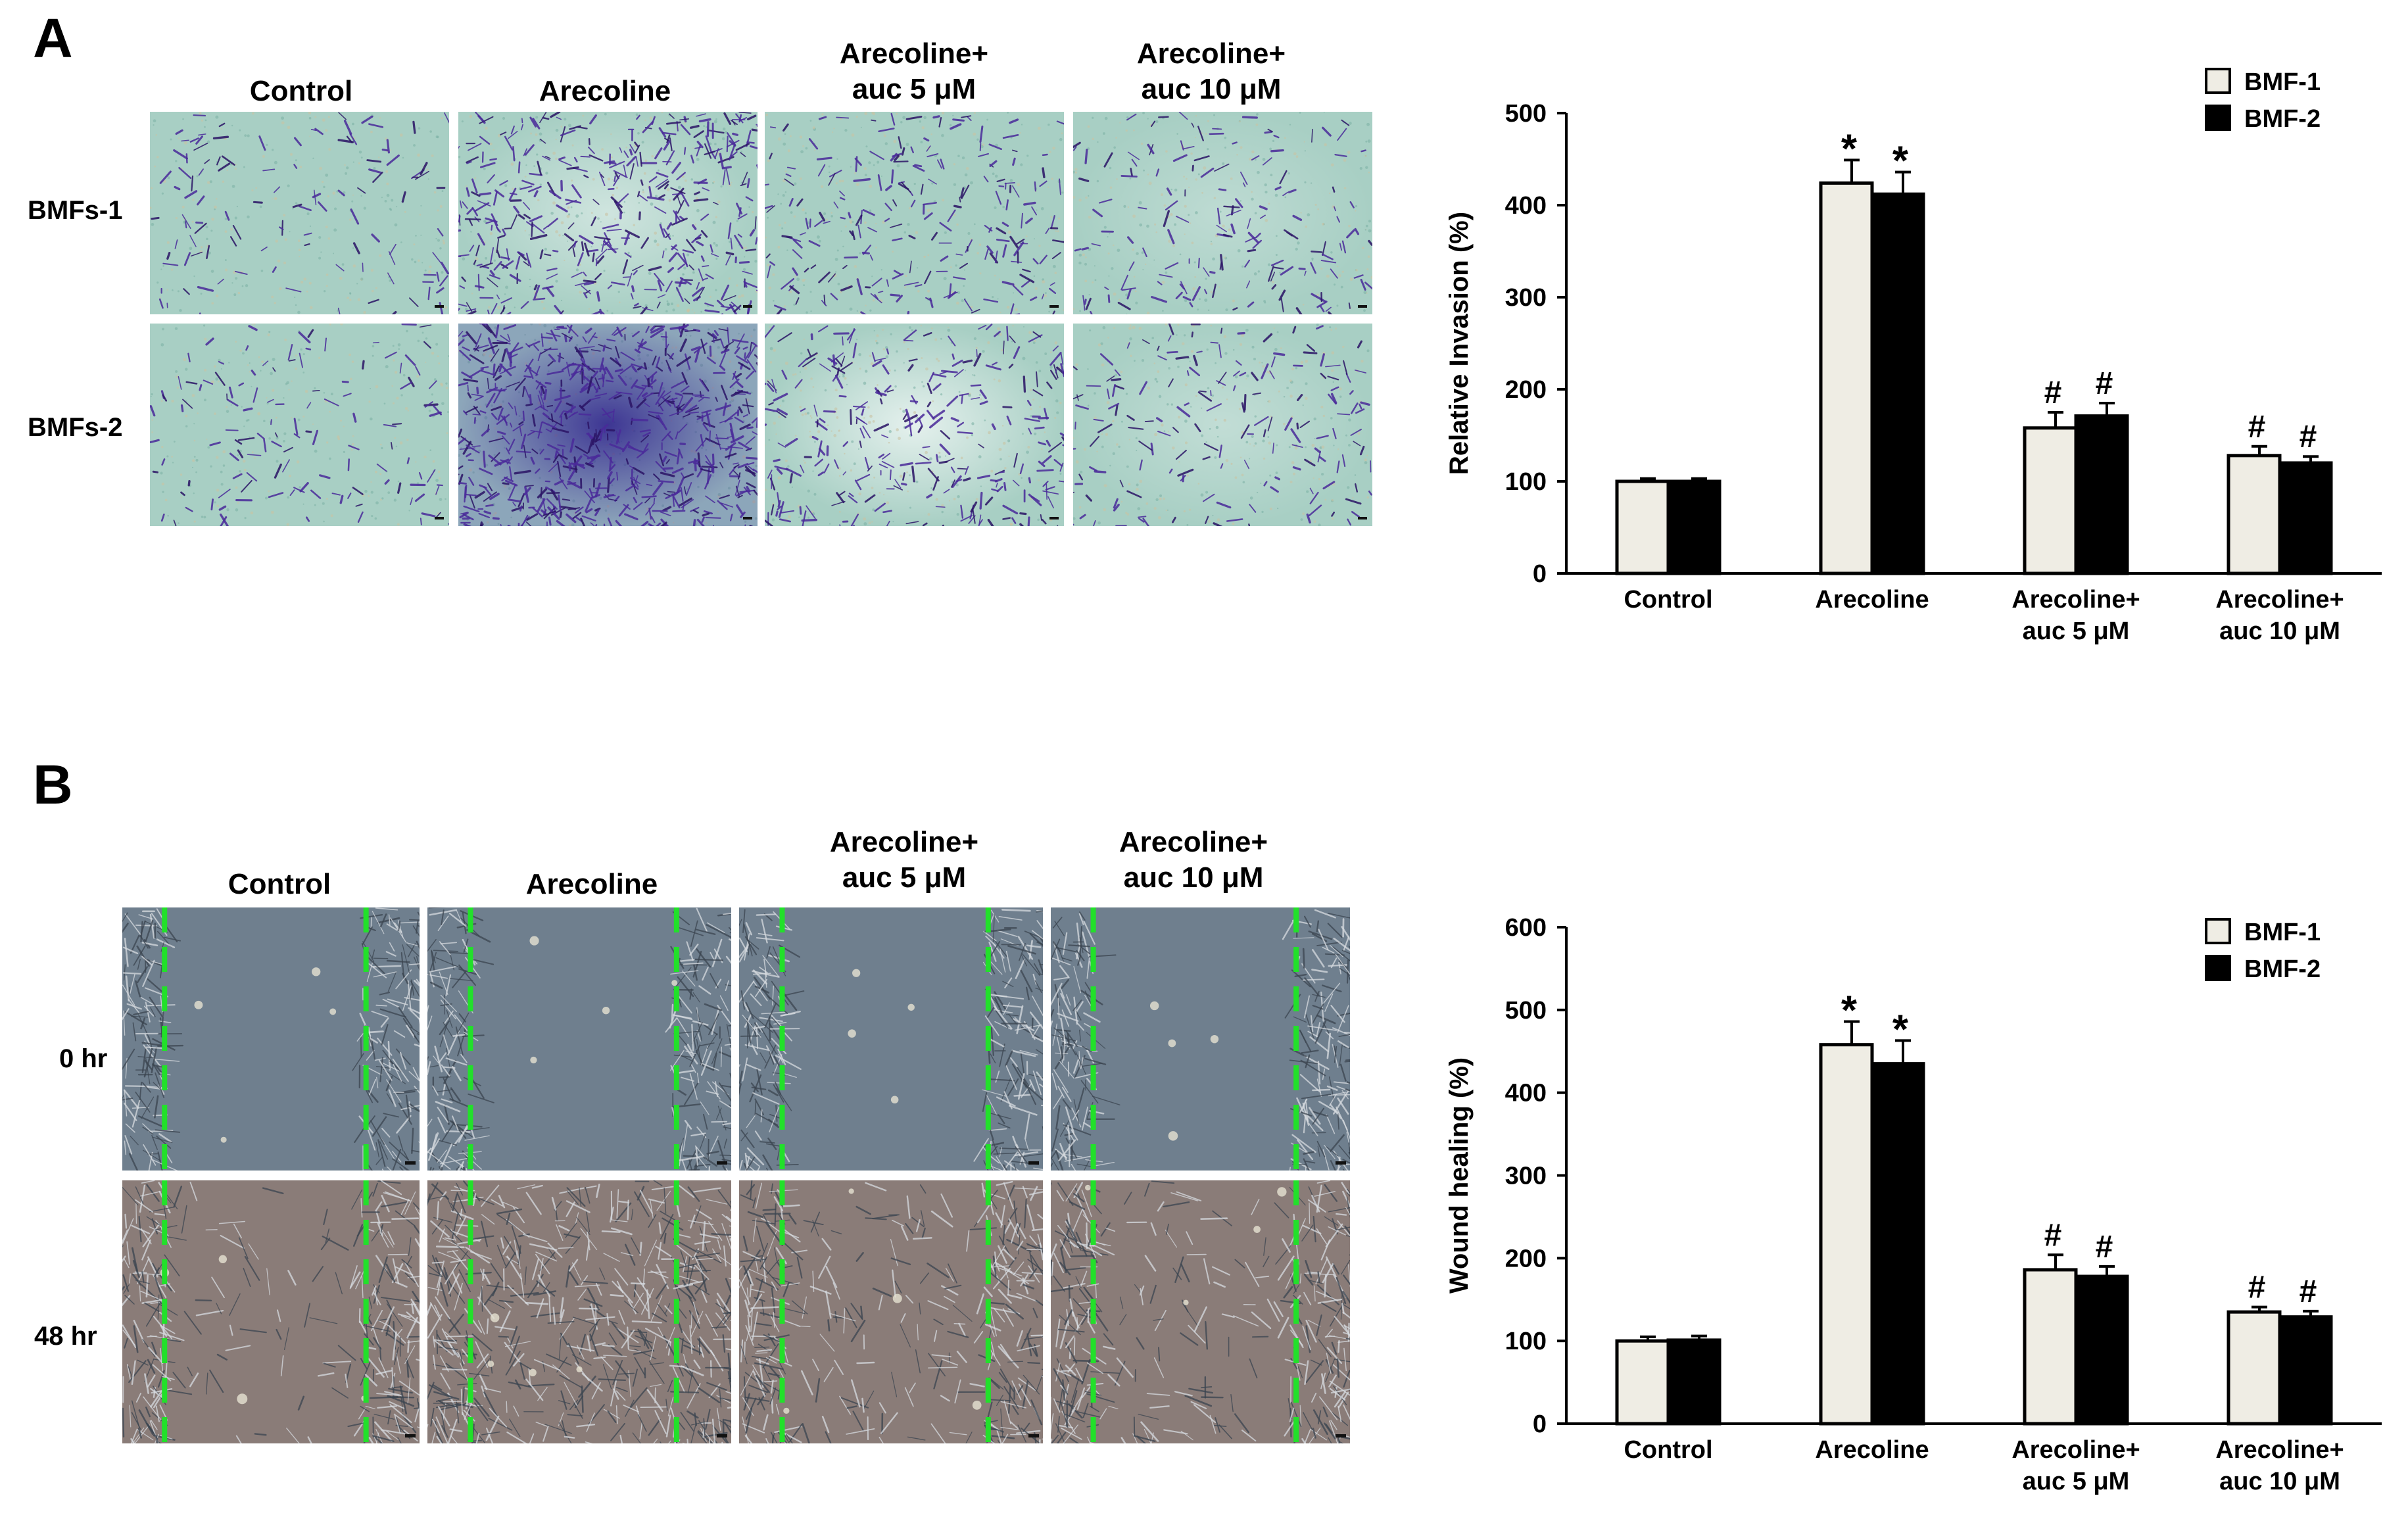  What do you see at coordinates (75, 428) in the screenshot?
I see `panel-a-row-label-2: BMFs-2` at bounding box center [75, 428].